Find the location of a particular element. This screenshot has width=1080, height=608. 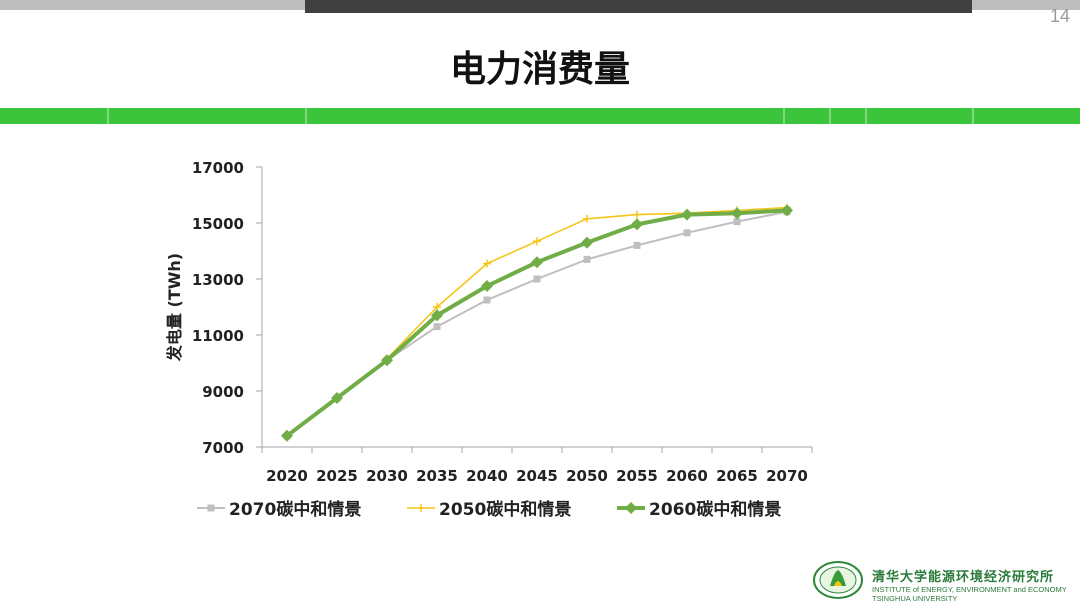

y-tick-label: 13000 is located at coordinates (218, 280).